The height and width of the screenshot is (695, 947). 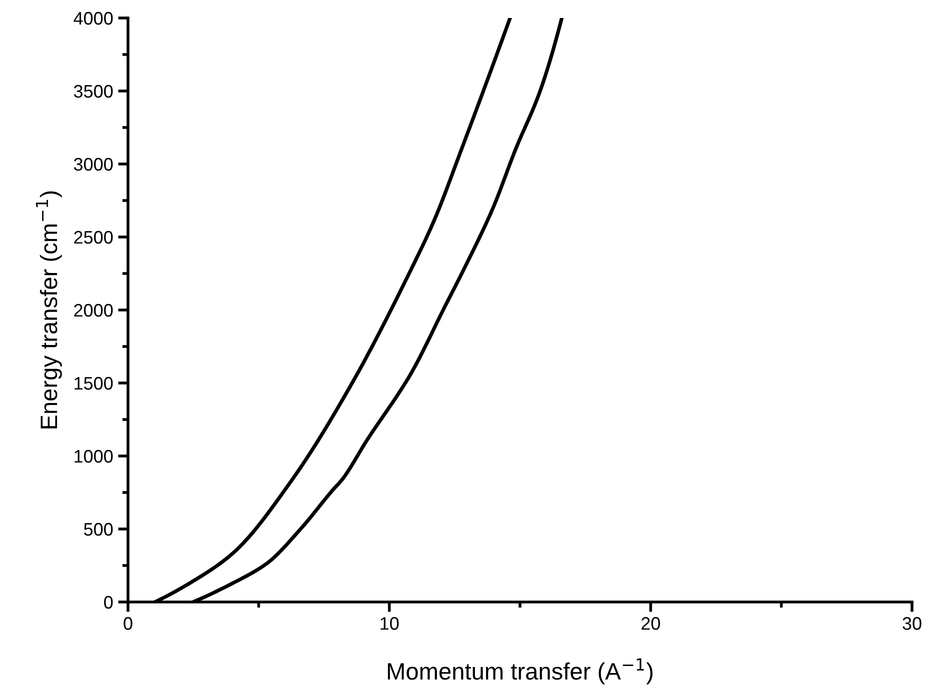 I want to click on x-axis-title: Momentum transfer (A$^{−1}$), so click(x=520, y=671).